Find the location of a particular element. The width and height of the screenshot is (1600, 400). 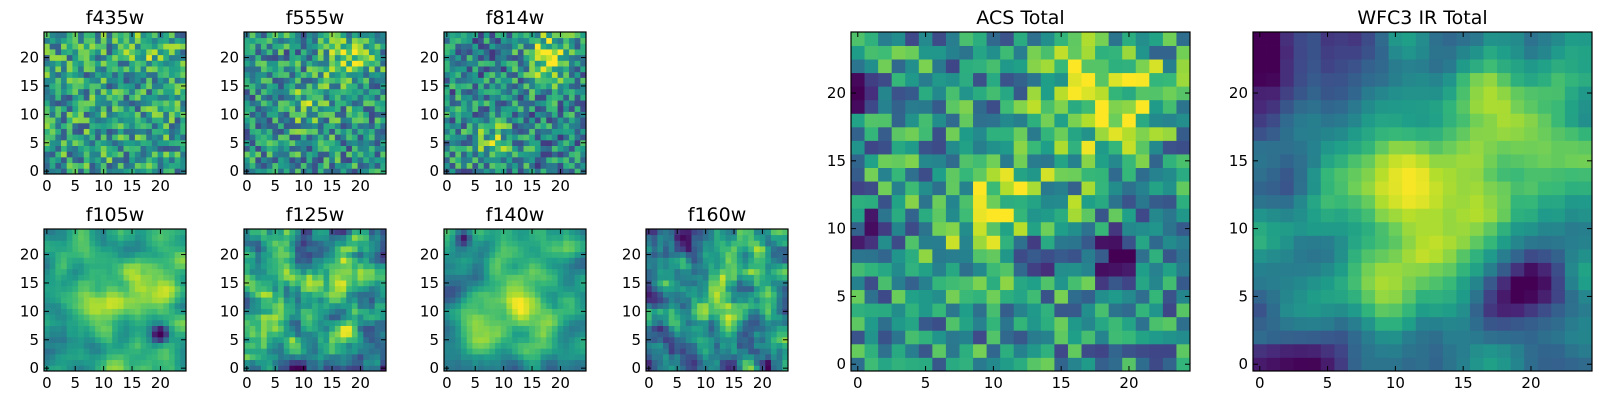

y-tick-label: 0 is located at coordinates (234, 171).